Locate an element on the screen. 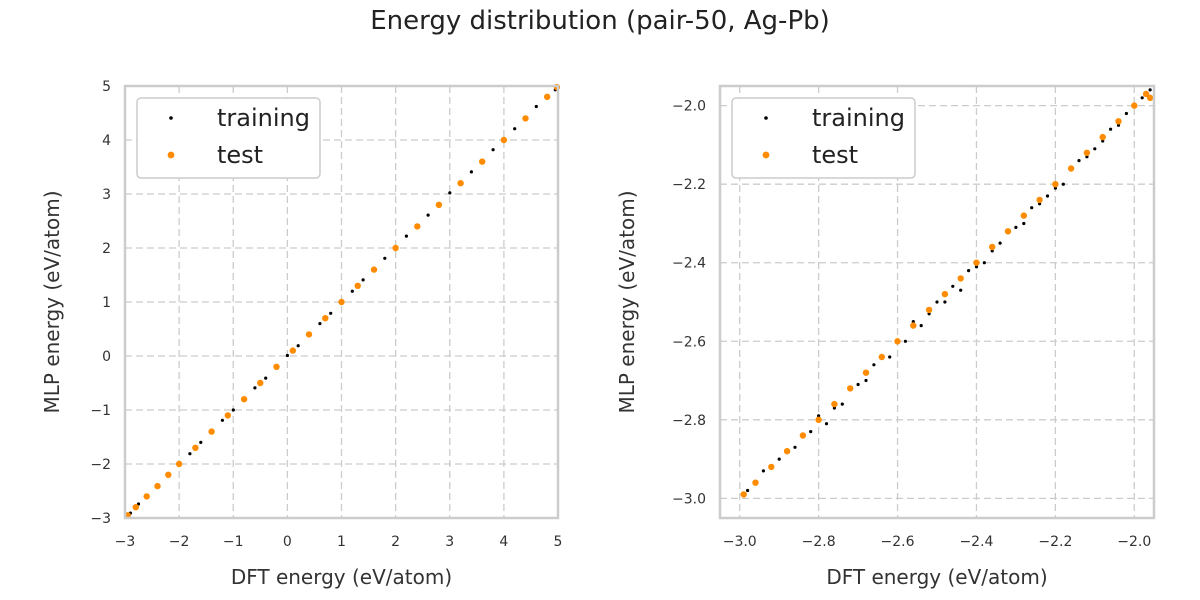  y-tick-label: 3 is located at coordinates (106, 195).